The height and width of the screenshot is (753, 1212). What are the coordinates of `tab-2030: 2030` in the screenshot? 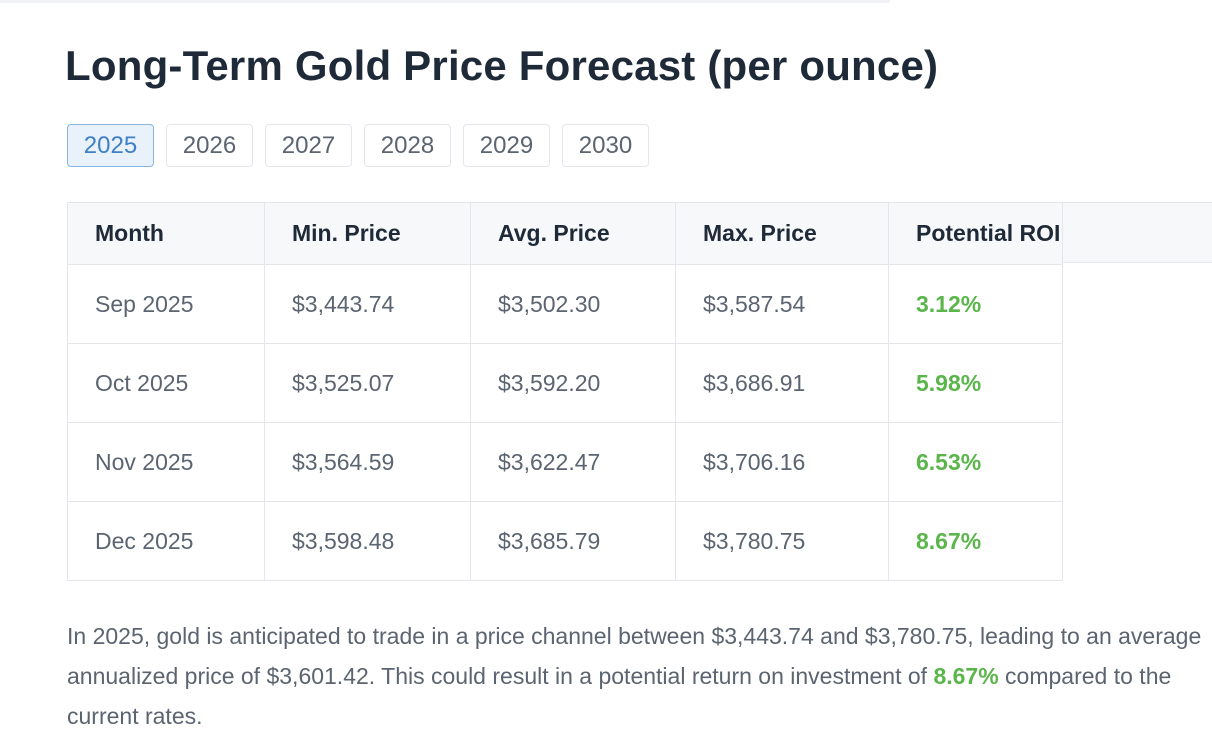 It's located at (605, 145).